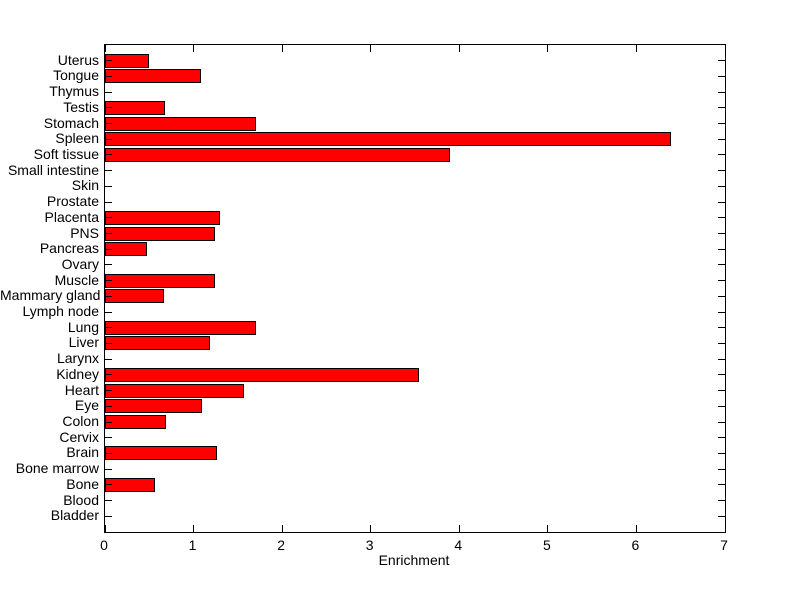  What do you see at coordinates (78, 59) in the screenshot?
I see `y-tick-label-uterus: Uterus` at bounding box center [78, 59].